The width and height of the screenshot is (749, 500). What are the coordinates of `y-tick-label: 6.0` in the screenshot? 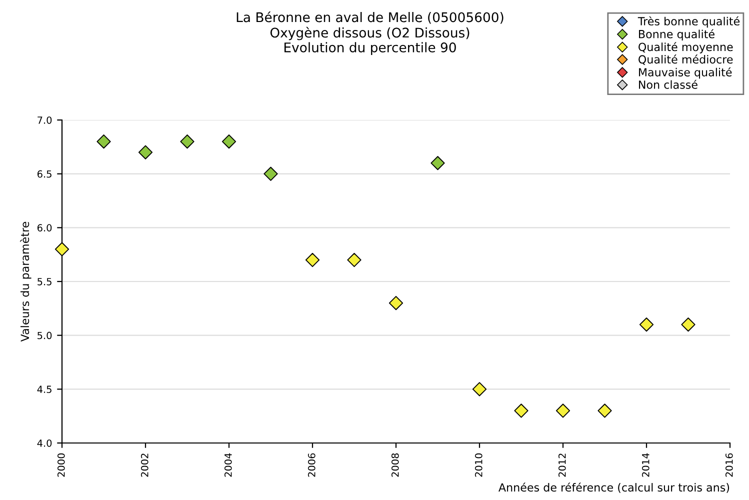 It's located at (44, 228).